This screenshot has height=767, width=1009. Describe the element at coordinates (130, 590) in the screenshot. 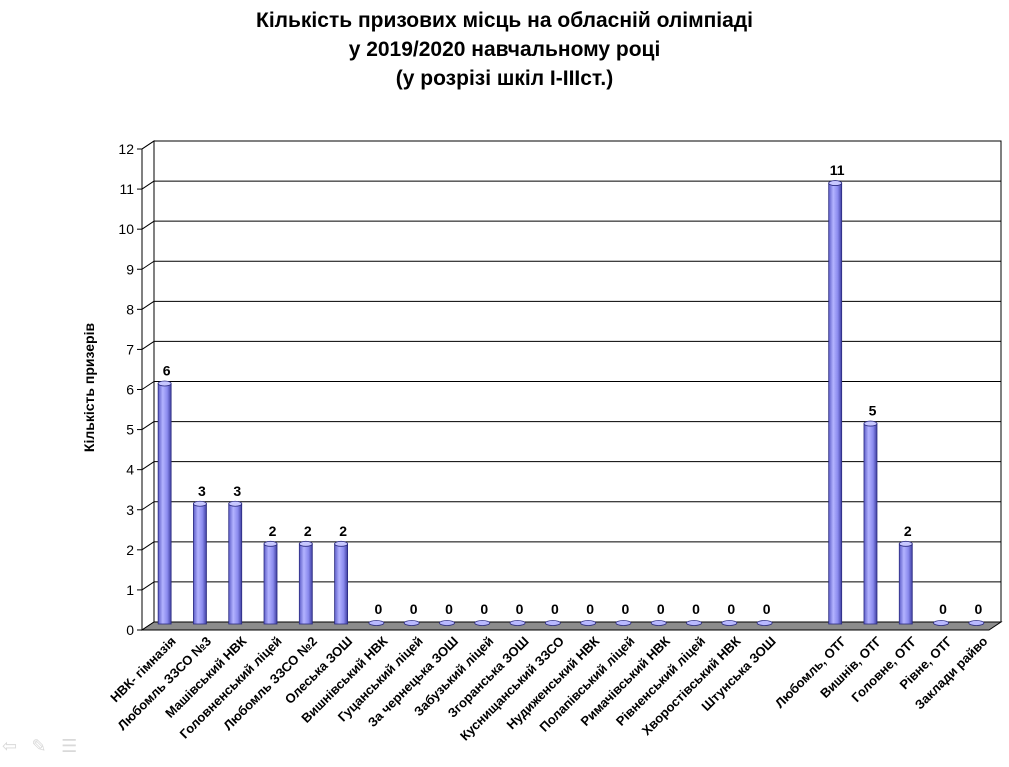

I see `y-tick-label: 1` at that location.